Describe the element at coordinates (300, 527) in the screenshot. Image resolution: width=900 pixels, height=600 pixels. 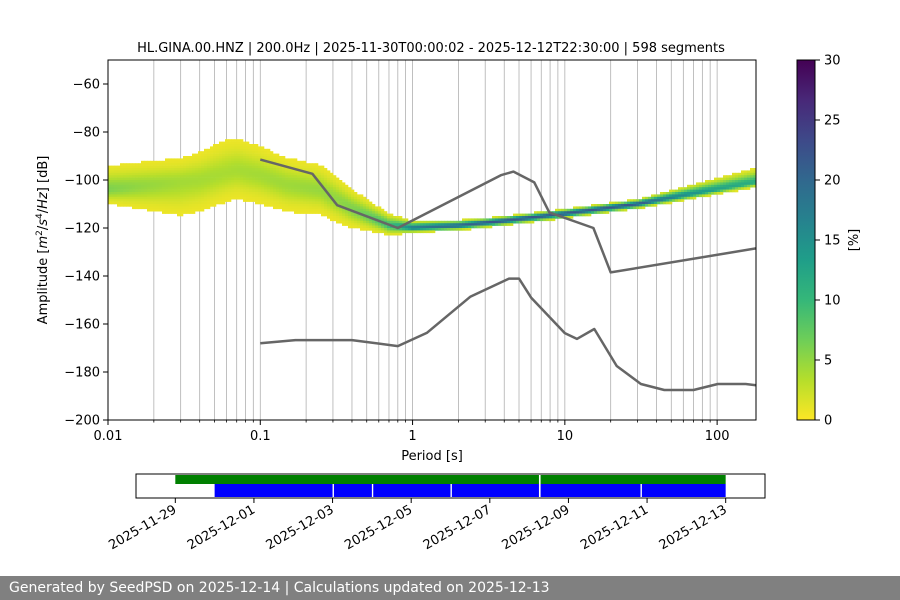
I see `timeline-tick-label: 2025-12-03` at that location.